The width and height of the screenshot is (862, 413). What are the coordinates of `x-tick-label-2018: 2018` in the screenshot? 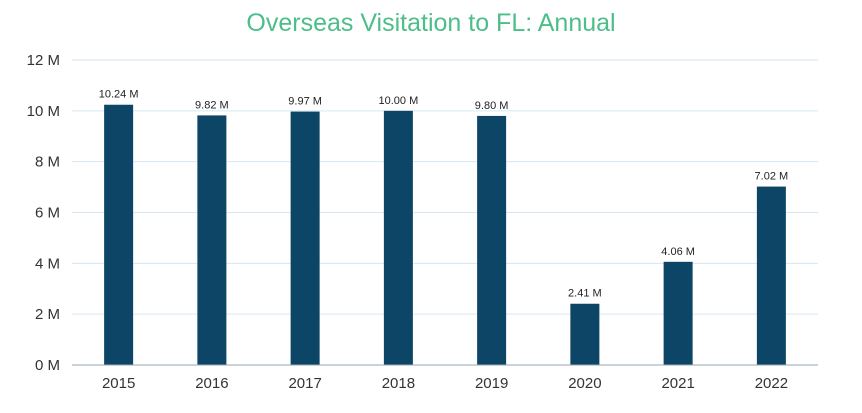 It's located at (398, 383).